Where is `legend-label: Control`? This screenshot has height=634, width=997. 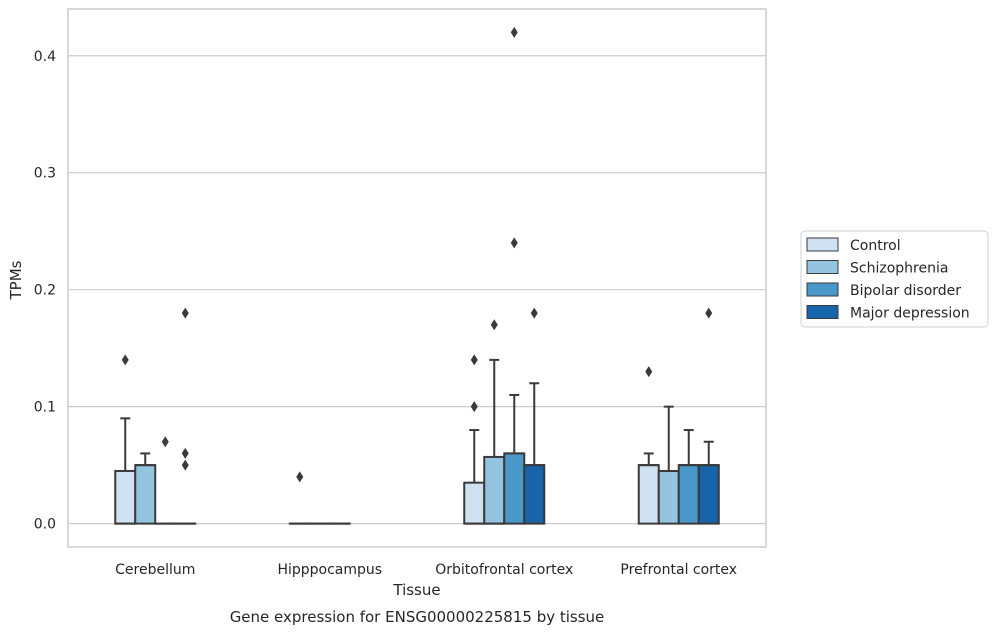 legend-label: Control is located at coordinates (875, 246).